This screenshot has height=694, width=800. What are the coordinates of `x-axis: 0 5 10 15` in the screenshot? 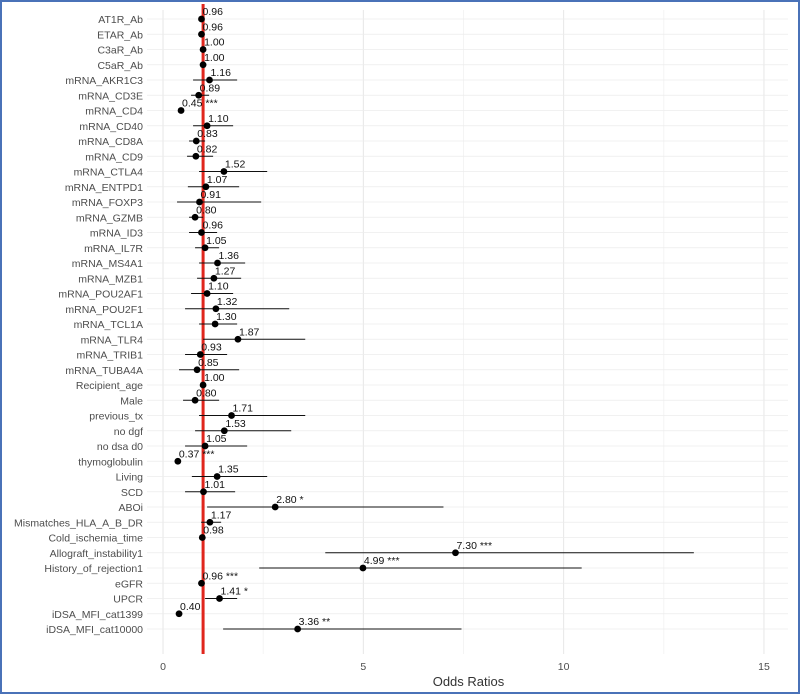 It's located at (465, 667).